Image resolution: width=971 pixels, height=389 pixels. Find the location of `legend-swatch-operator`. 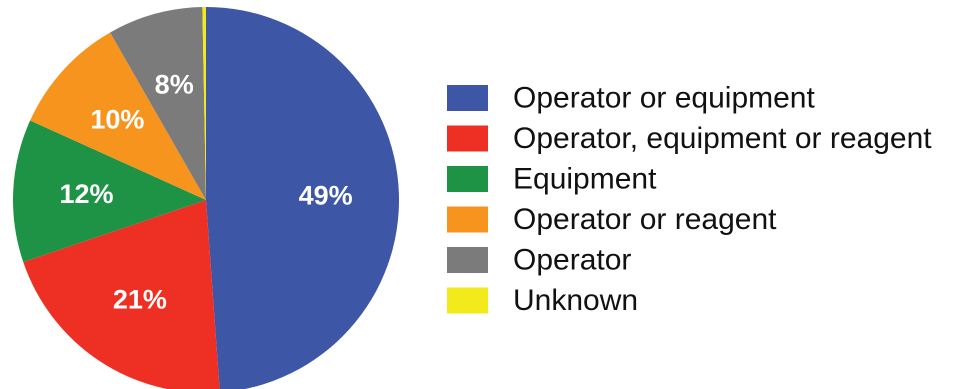

legend-swatch-operator is located at coordinates (467, 260).